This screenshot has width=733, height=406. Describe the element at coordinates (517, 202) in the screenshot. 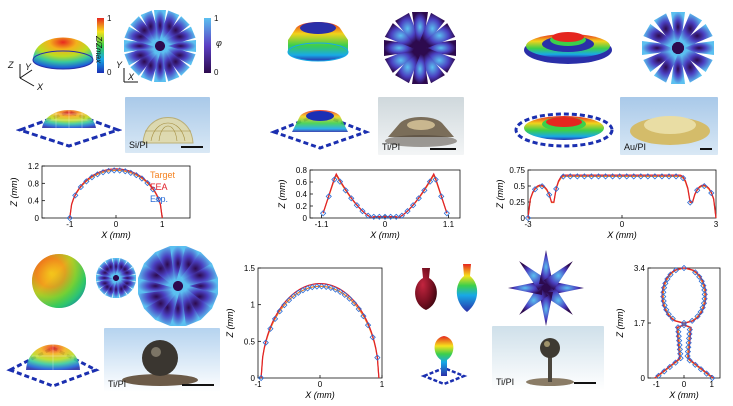

I see `y-tick-label: 0.25` at that location.